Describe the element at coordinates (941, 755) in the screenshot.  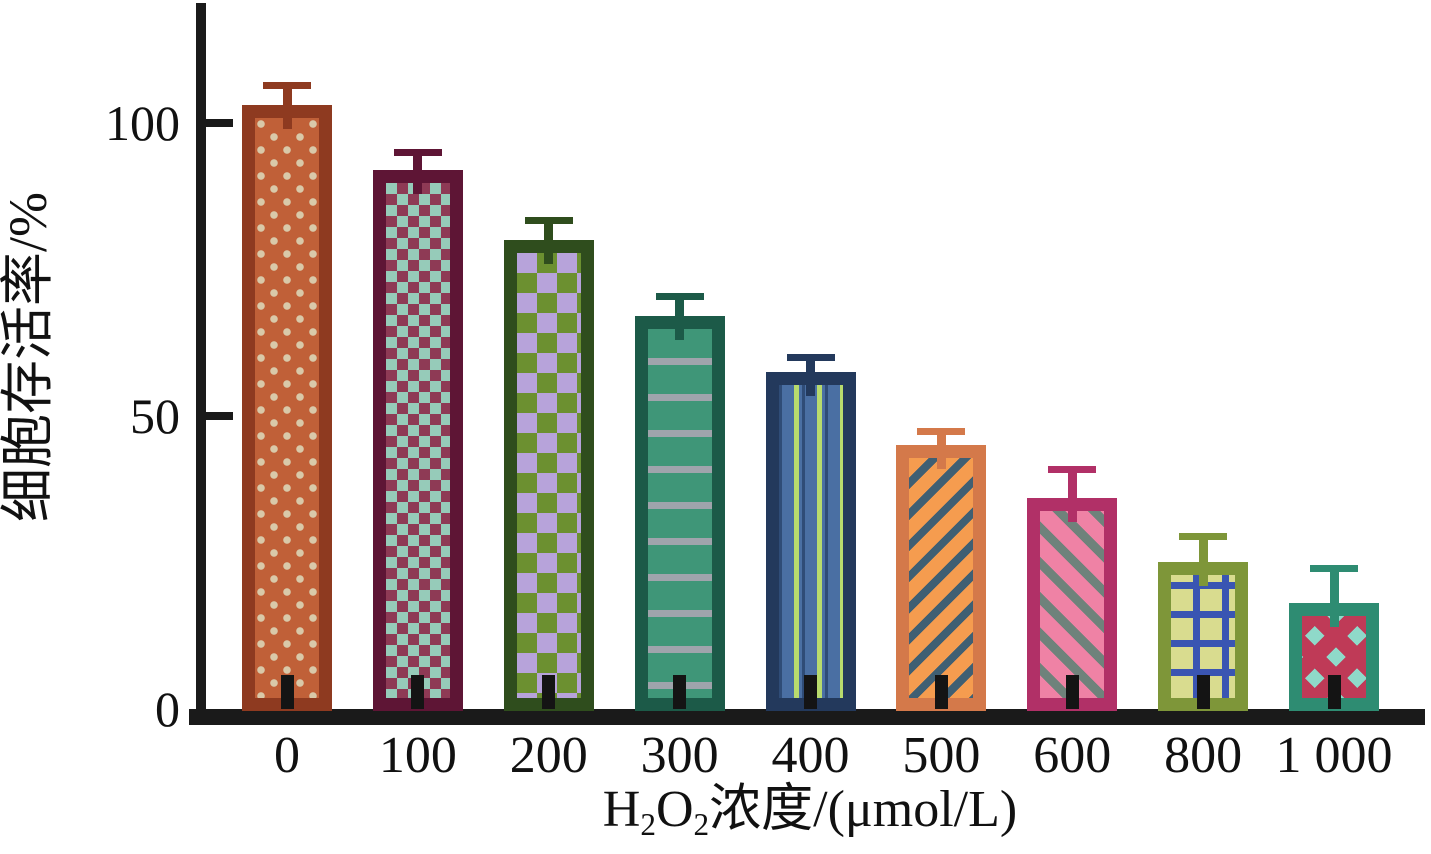
I see `x-tick-label-500: 500` at that location.